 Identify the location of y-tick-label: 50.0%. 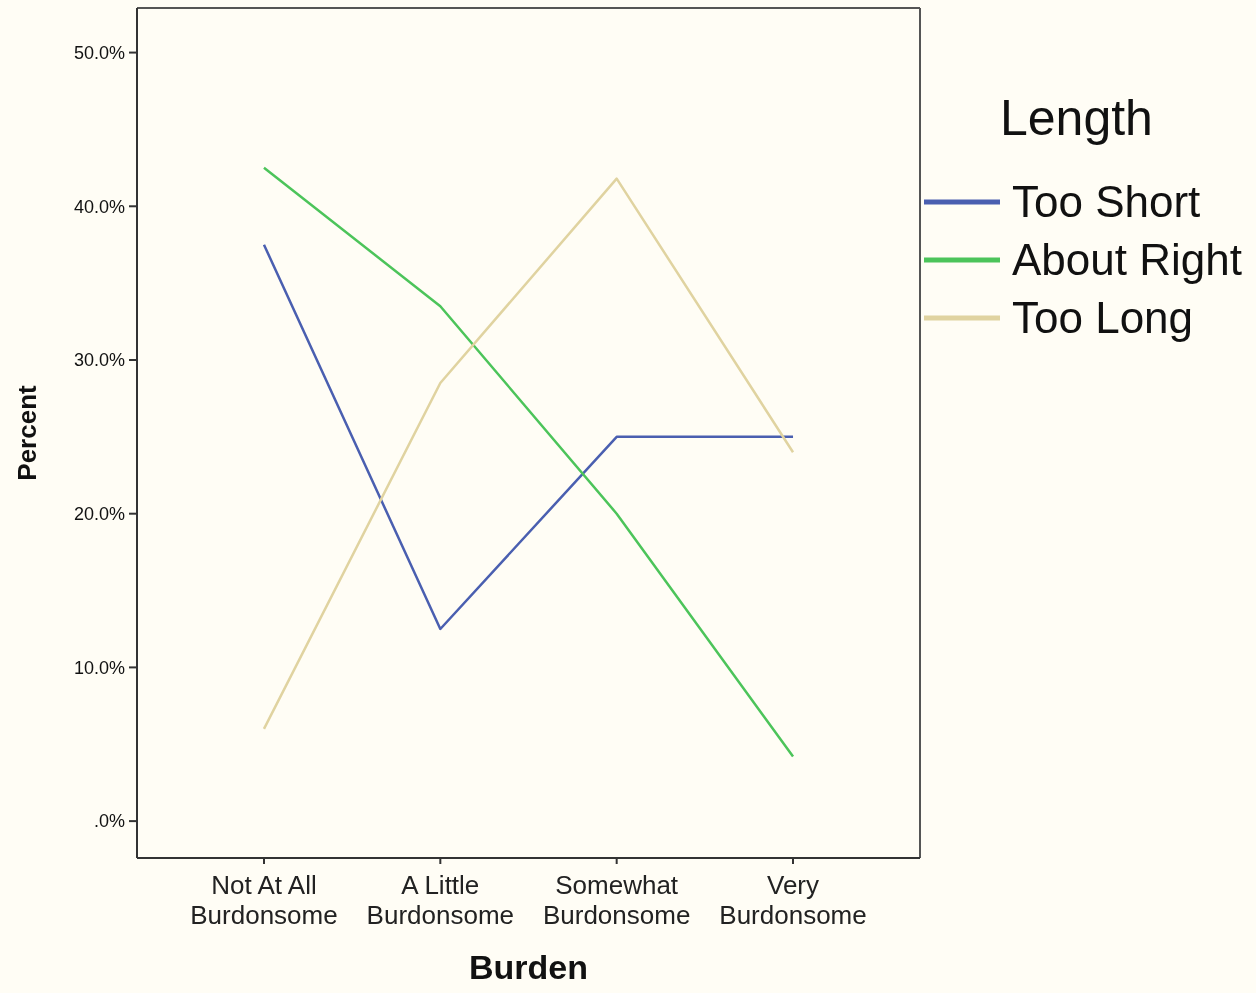
(99, 52).